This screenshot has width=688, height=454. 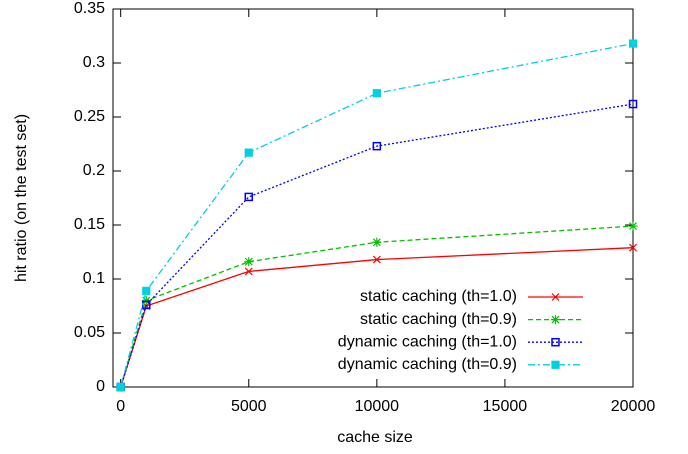 What do you see at coordinates (94, 278) in the screenshot?
I see `y-tick-label: 0.1` at bounding box center [94, 278].